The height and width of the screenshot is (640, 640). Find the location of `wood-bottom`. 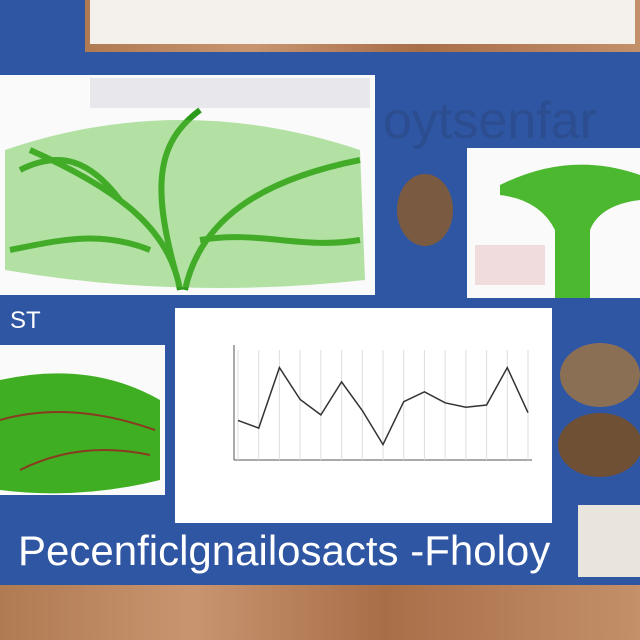

wood-bottom is located at coordinates (320, 612).